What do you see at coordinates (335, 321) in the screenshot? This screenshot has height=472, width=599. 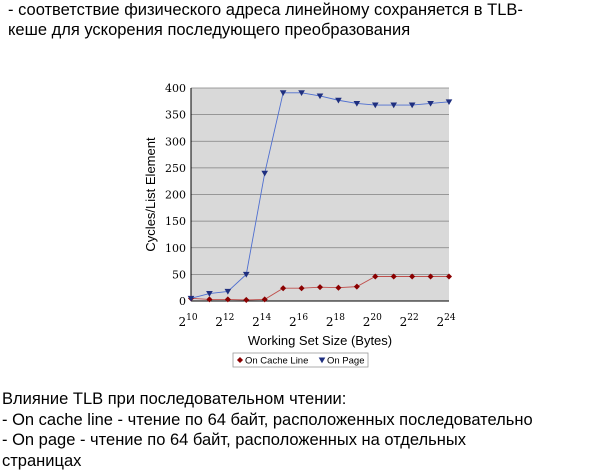 I see `x-tick-label: 218` at bounding box center [335, 321].